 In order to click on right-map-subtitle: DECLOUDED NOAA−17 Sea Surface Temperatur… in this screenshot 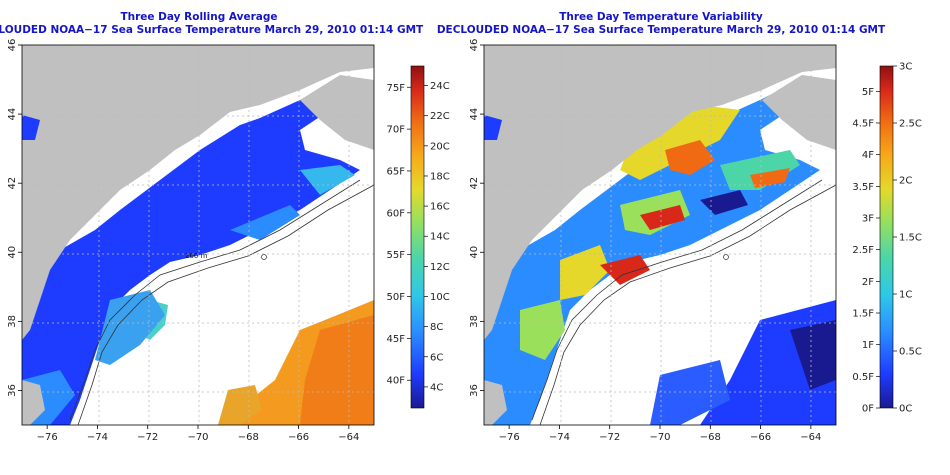, I will do `click(661, 30)`.